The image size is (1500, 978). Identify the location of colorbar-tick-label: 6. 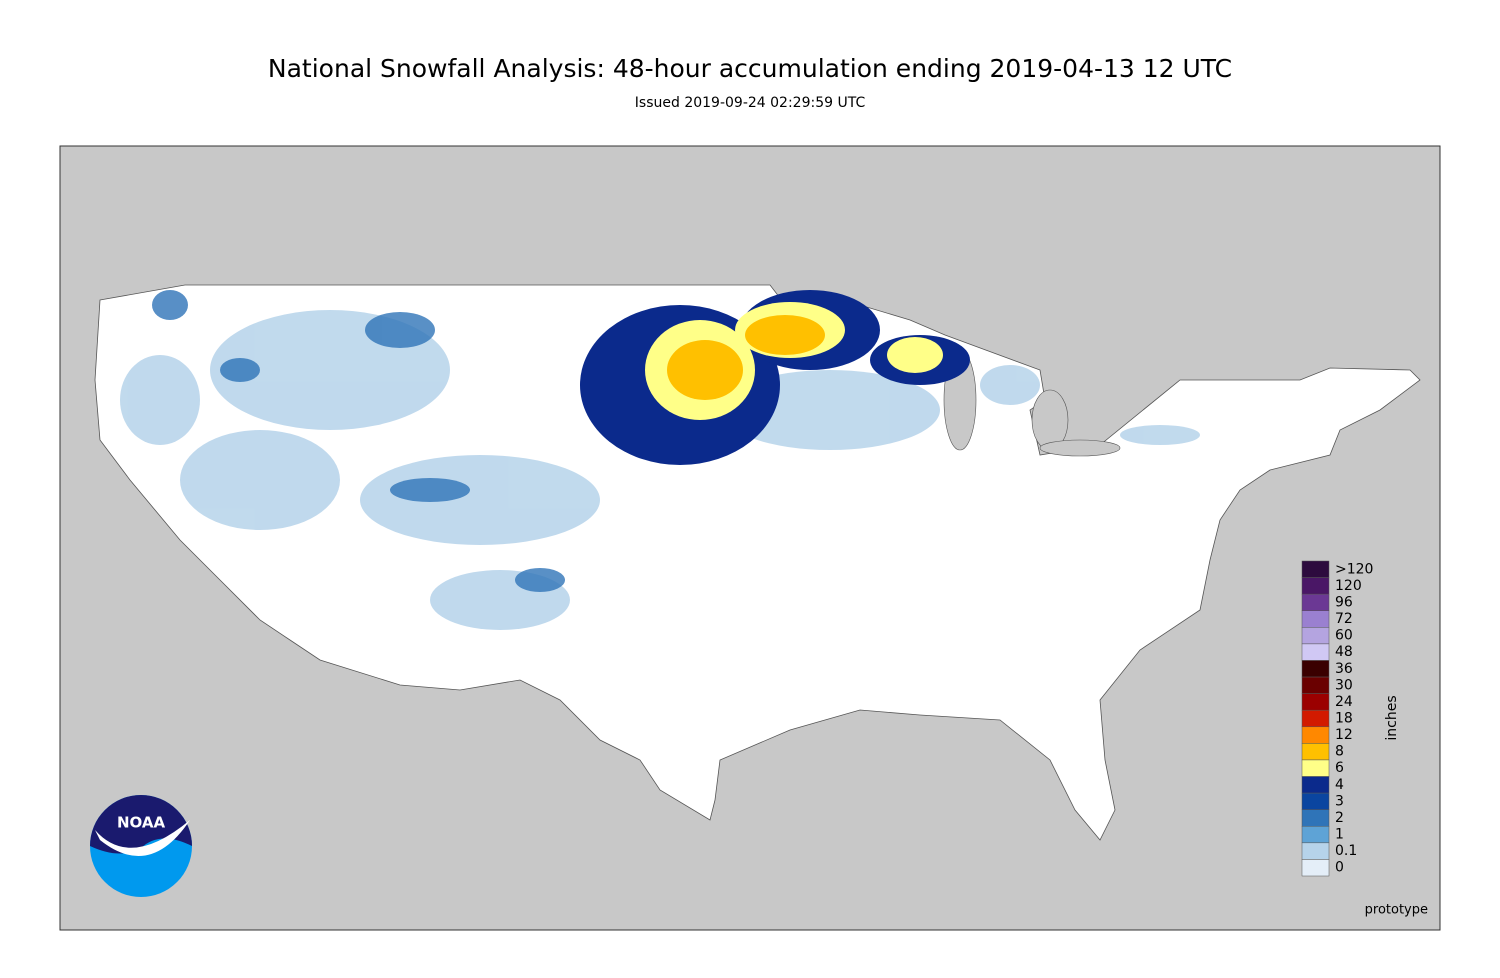
(1339, 768).